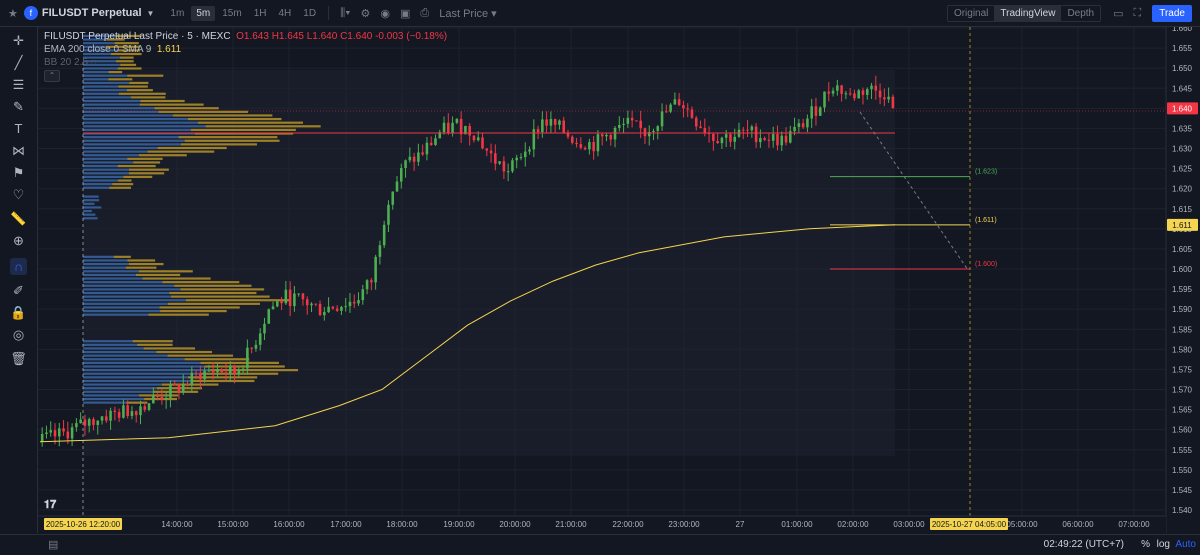  What do you see at coordinates (260, 13) in the screenshot?
I see `tf-1h: 1H` at bounding box center [260, 13].